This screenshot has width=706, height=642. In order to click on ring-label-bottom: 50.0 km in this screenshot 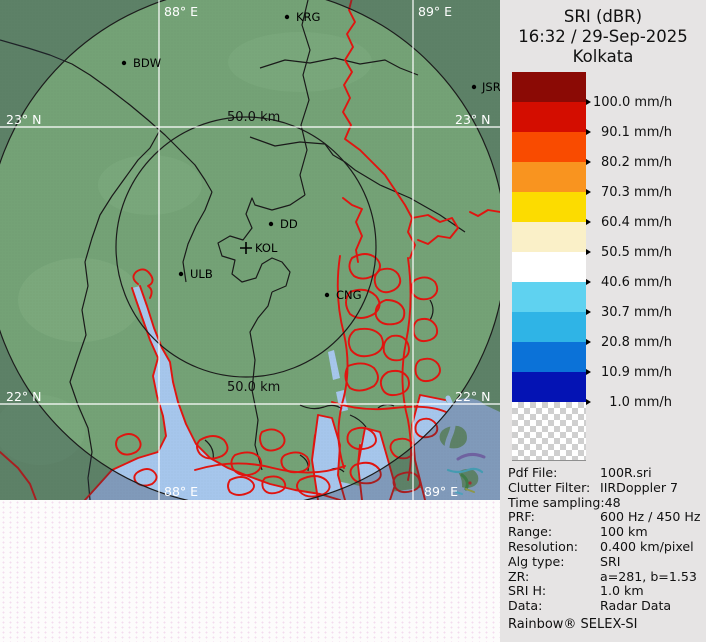, I will do `click(253, 387)`.